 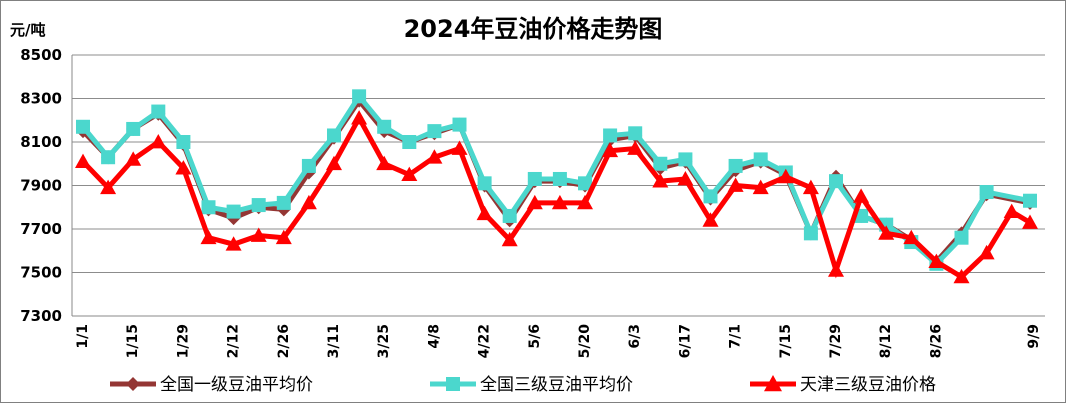 I want to click on x-tick-label: 1/15, so click(x=133, y=341).